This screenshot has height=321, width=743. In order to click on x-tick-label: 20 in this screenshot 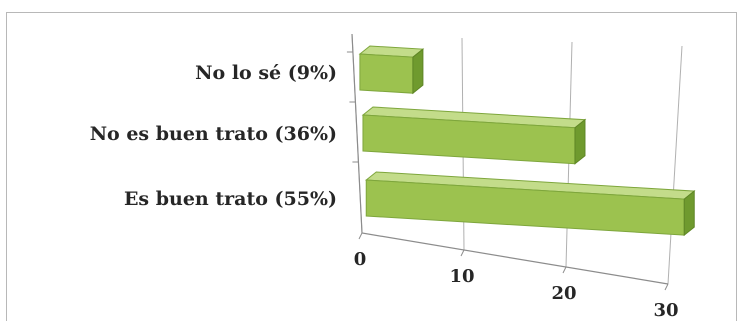, I will do `click(563, 293)`.